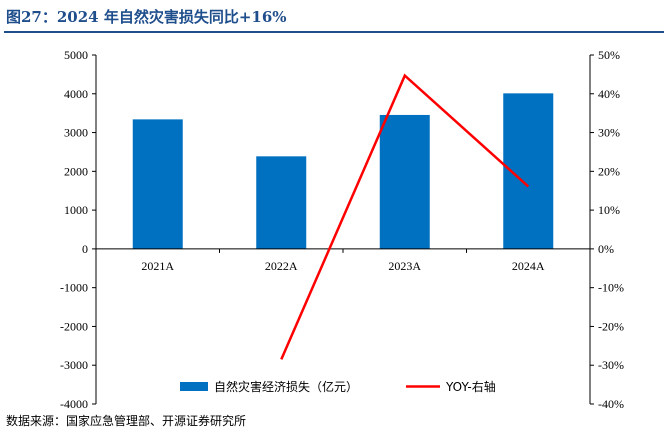 The width and height of the screenshot is (668, 434). What do you see at coordinates (76, 133) in the screenshot?
I see `left-tick-label: 3000` at bounding box center [76, 133].